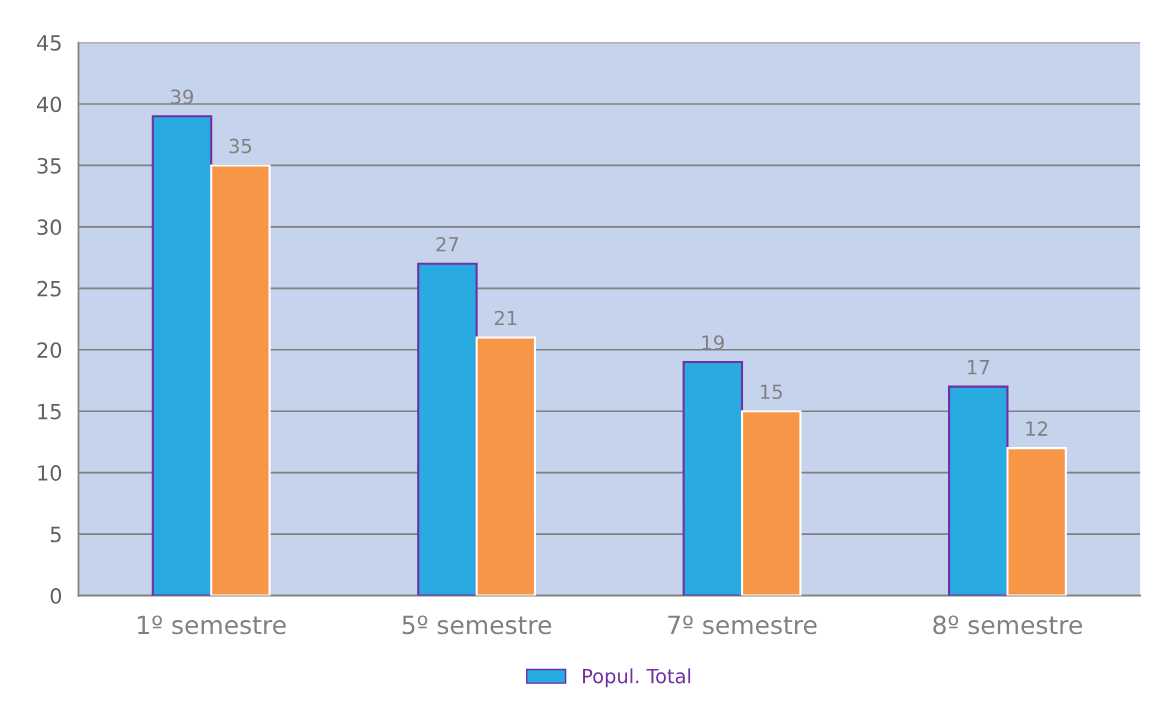 Image resolution: width=1154 pixels, height=709 pixels. I want to click on y-tick-label: 5, so click(55, 534).